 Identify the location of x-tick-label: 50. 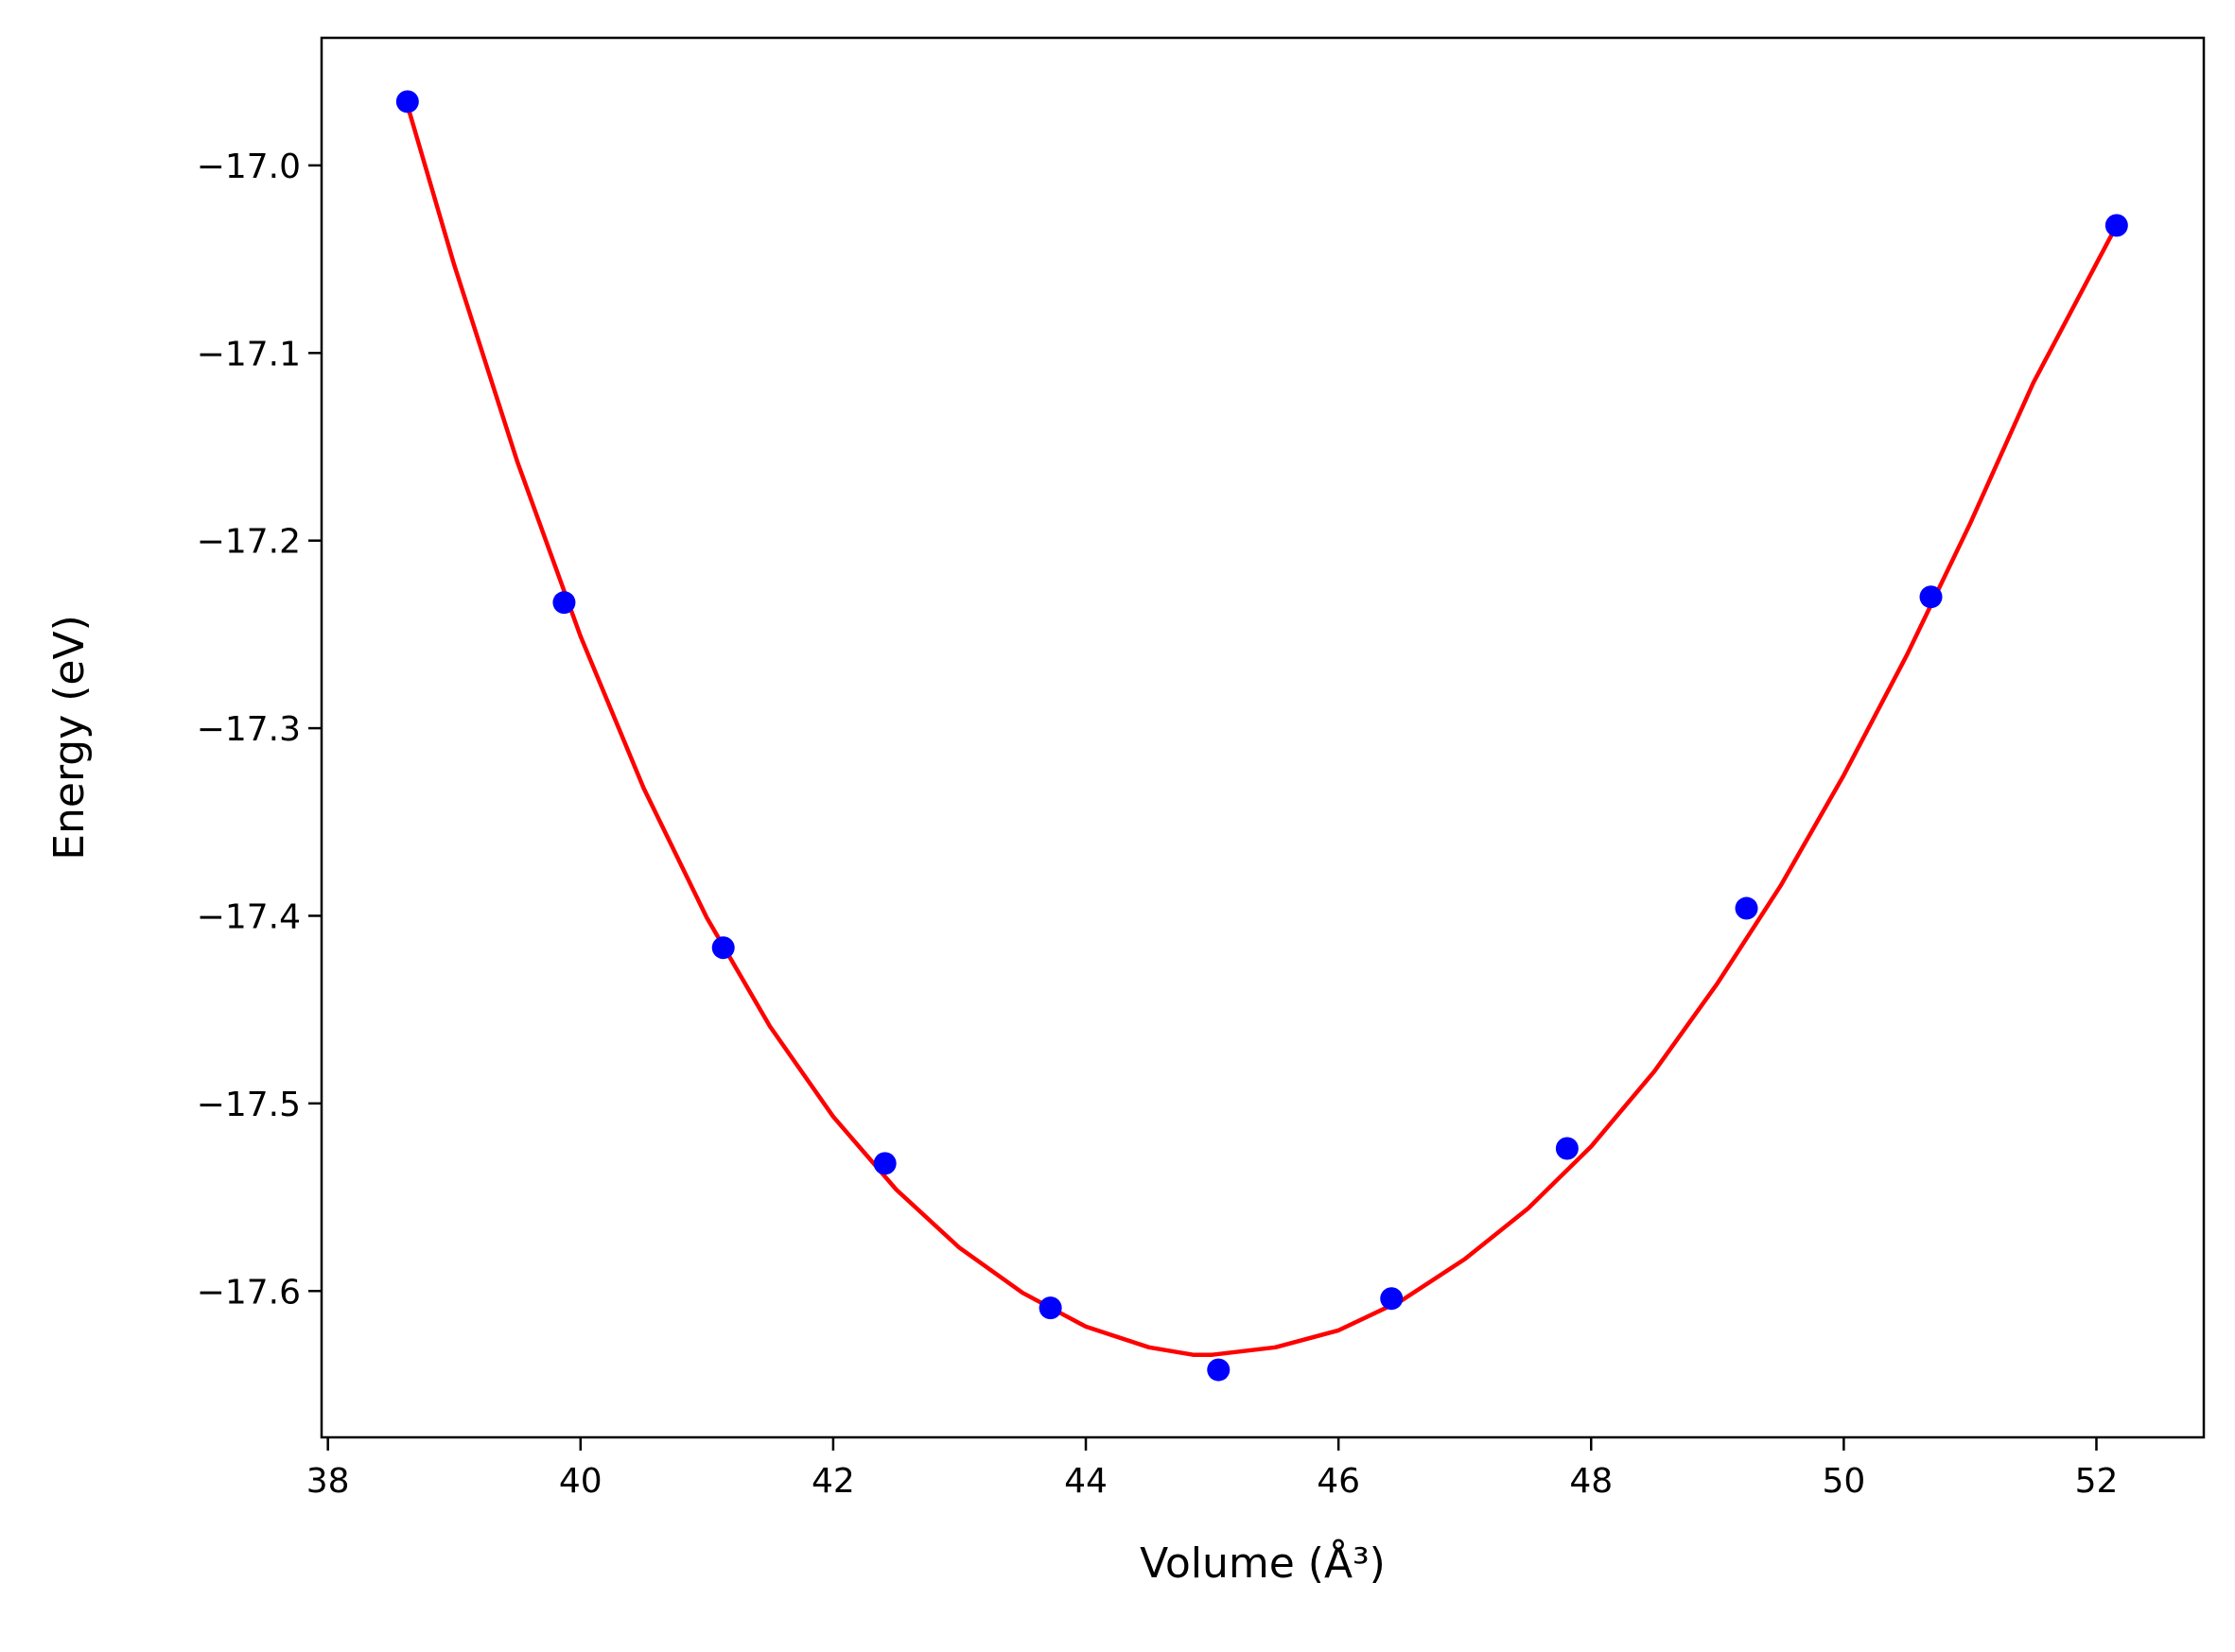
(1843, 1482).